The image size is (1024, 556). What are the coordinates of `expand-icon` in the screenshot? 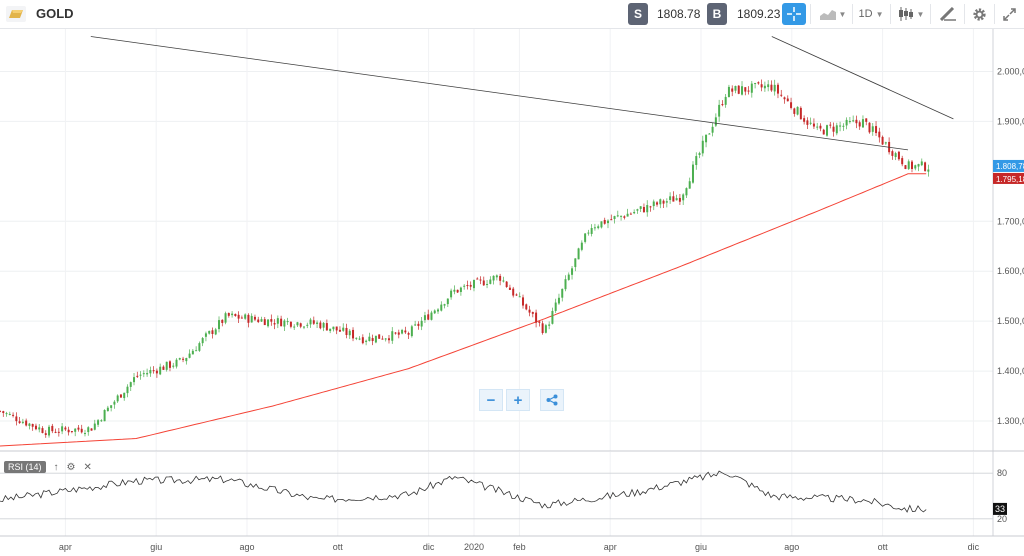 It's located at (1009, 14).